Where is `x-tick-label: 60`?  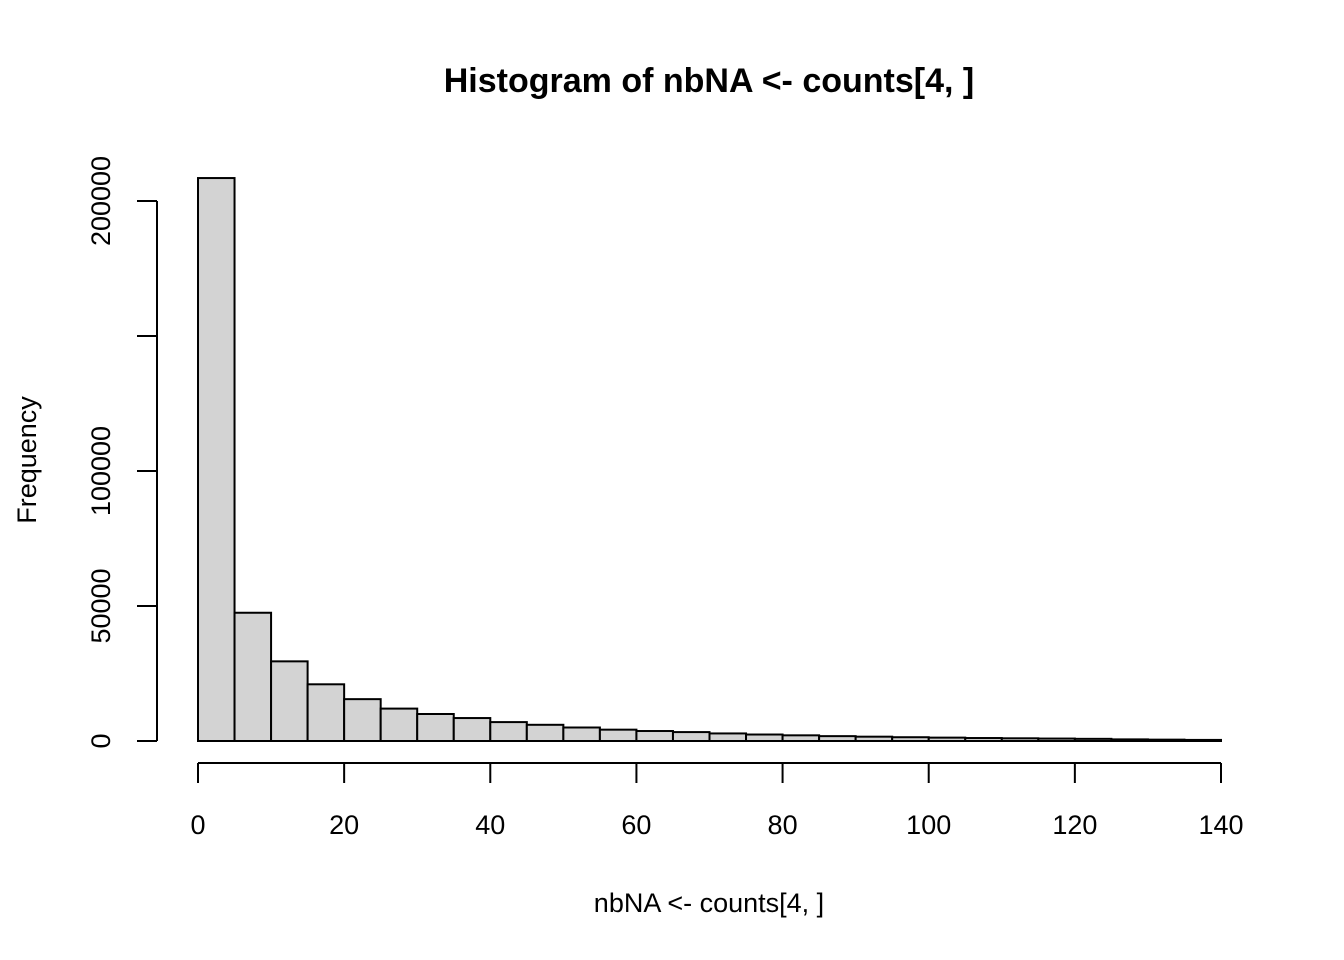
x-tick-label: 60 is located at coordinates (636, 825).